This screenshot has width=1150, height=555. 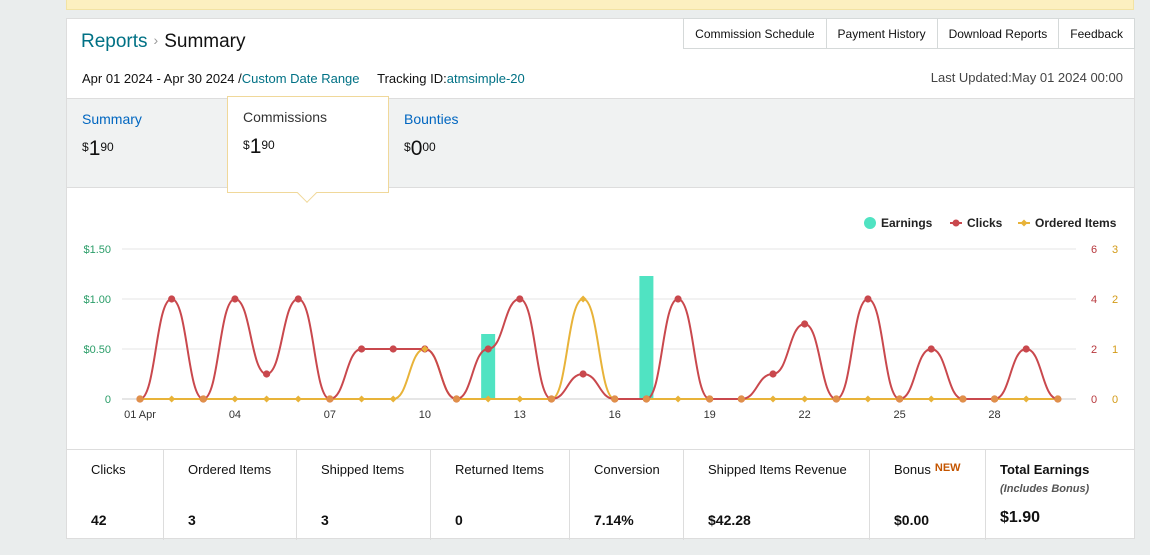 What do you see at coordinates (99, 520) in the screenshot?
I see `stat-clicks-value: 42` at bounding box center [99, 520].